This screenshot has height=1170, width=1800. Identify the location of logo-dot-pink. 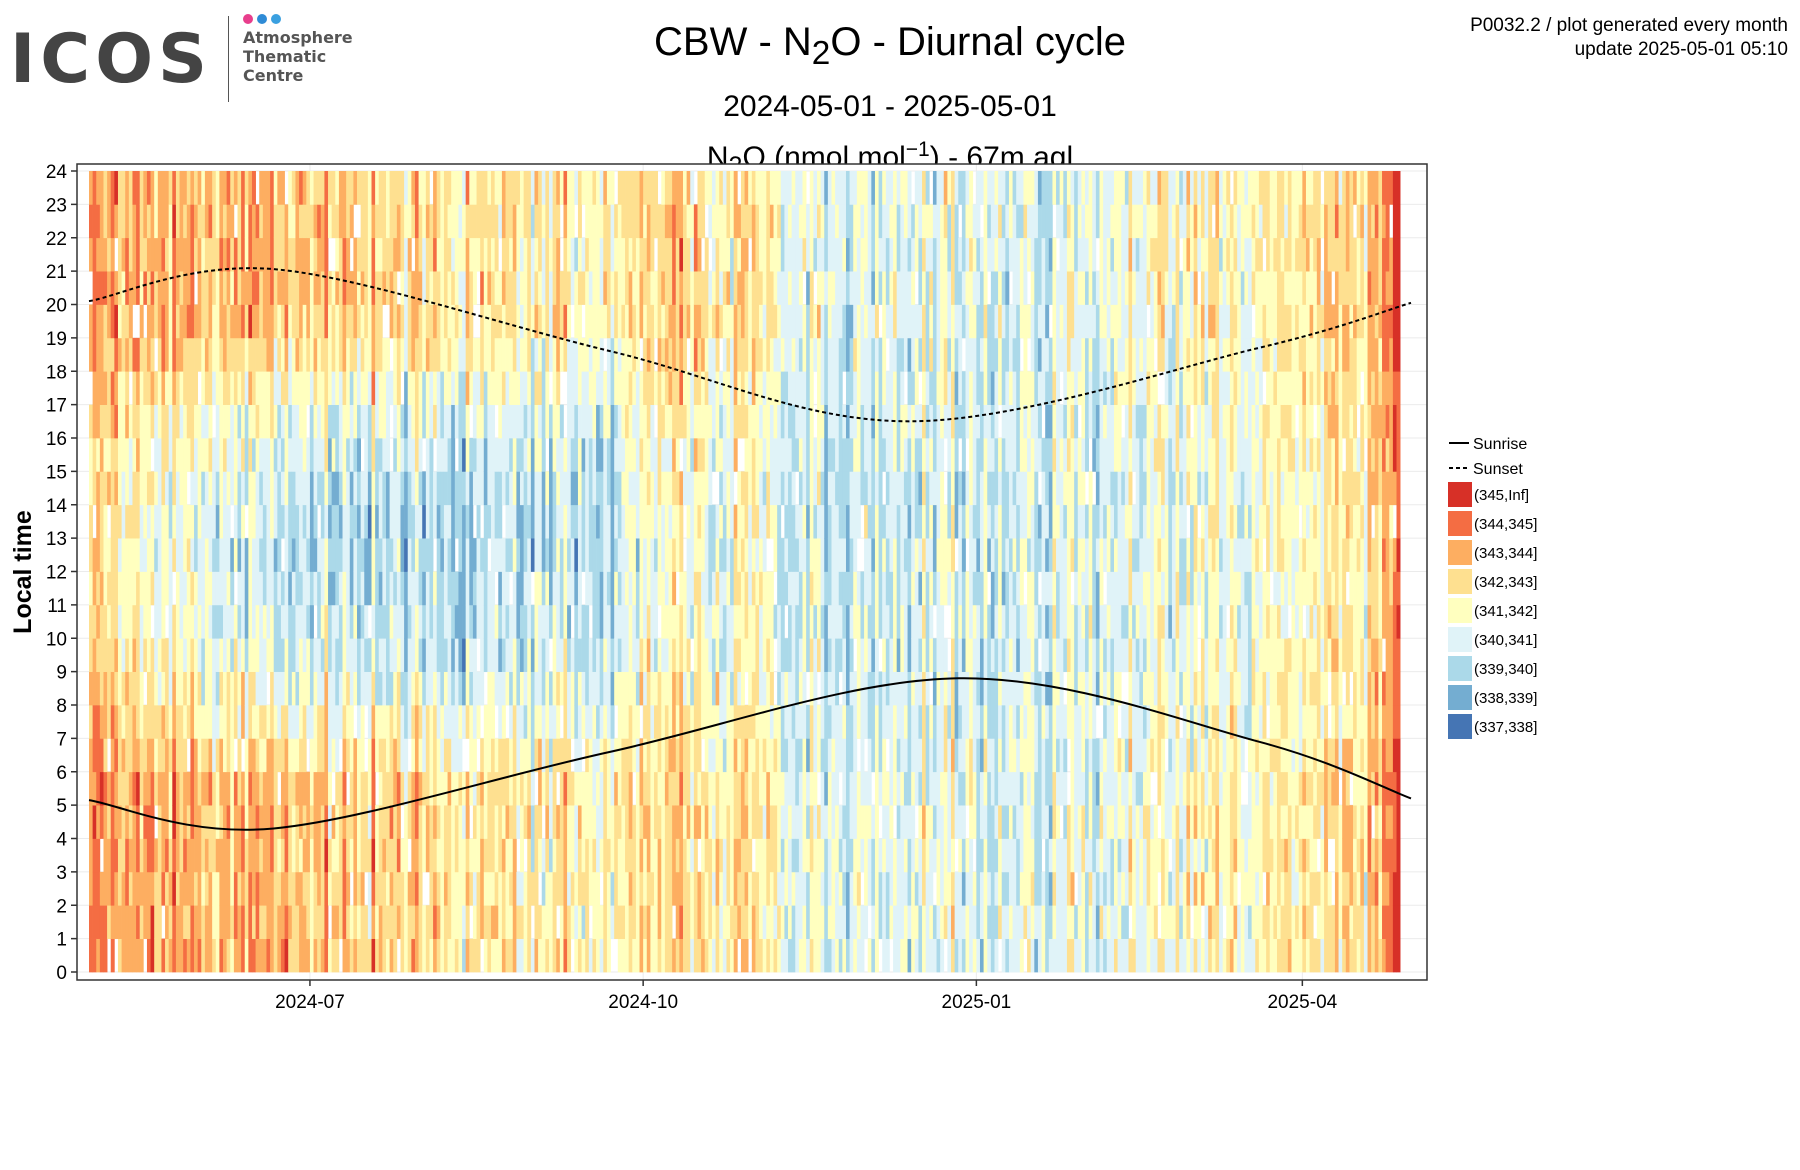
(248, 19).